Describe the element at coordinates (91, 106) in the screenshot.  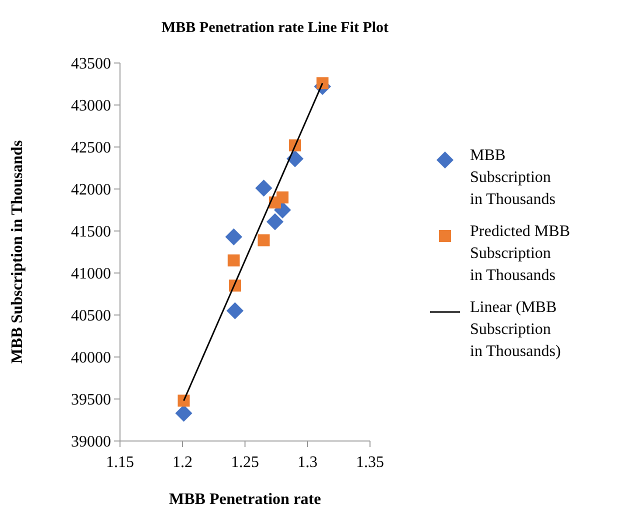
I see `y-tick-label: 43000` at that location.